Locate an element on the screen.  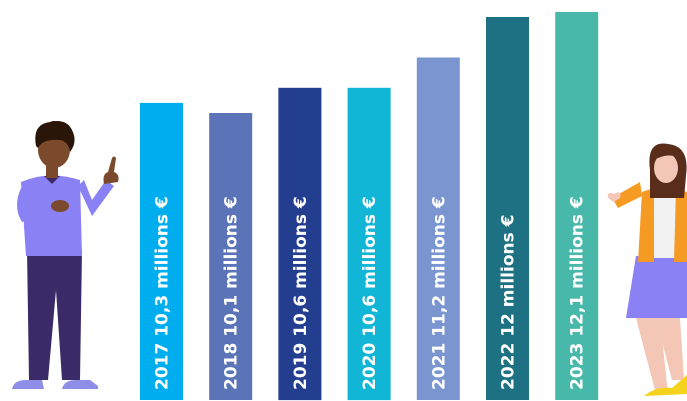
bar-2022 is located at coordinates (507, 208).